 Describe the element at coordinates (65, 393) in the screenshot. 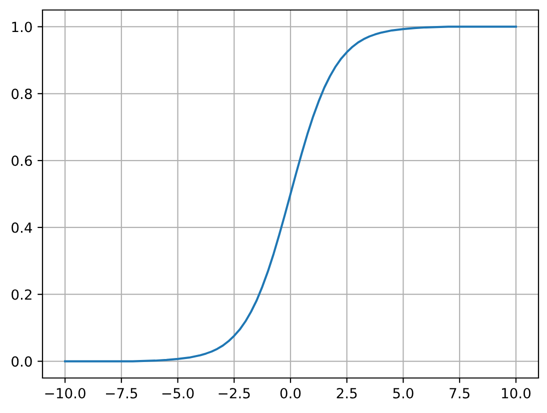

I see `x-tick-label: −10.0` at that location.